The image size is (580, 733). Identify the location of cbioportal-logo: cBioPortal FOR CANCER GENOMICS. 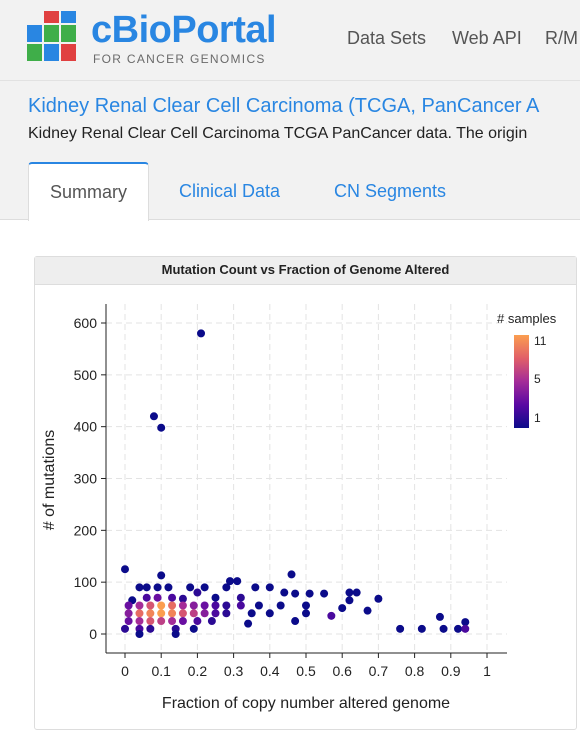
(152, 40).